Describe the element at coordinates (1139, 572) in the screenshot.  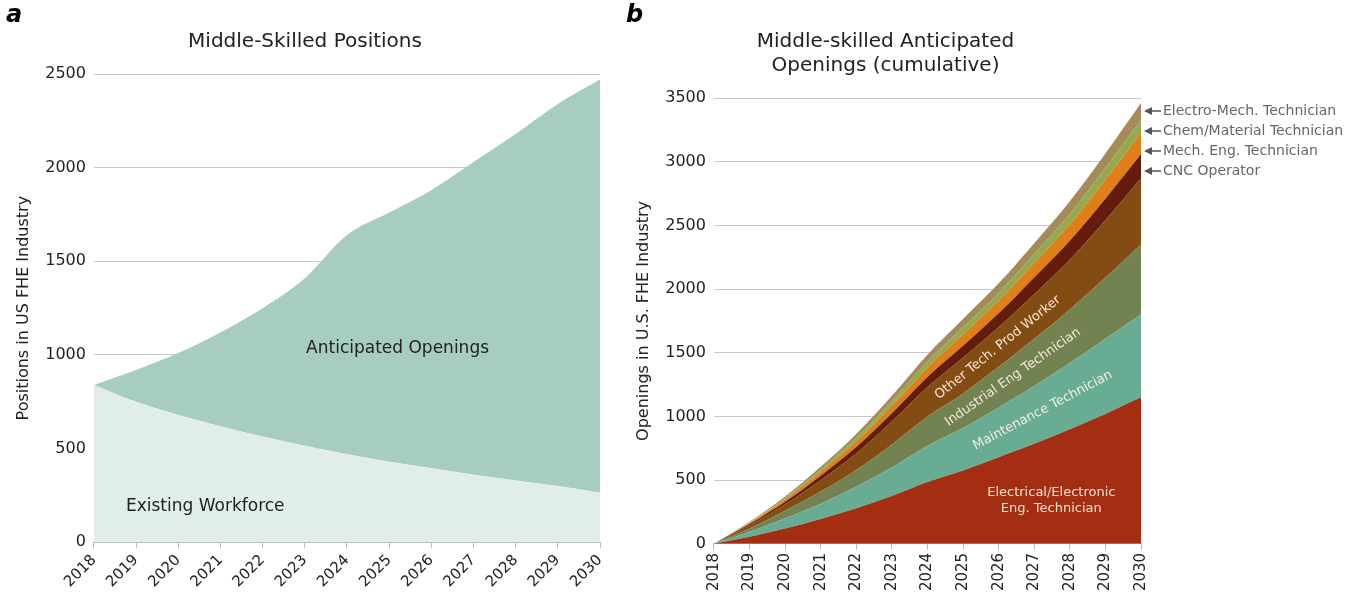
I see `x-tick-label: 2030` at that location.